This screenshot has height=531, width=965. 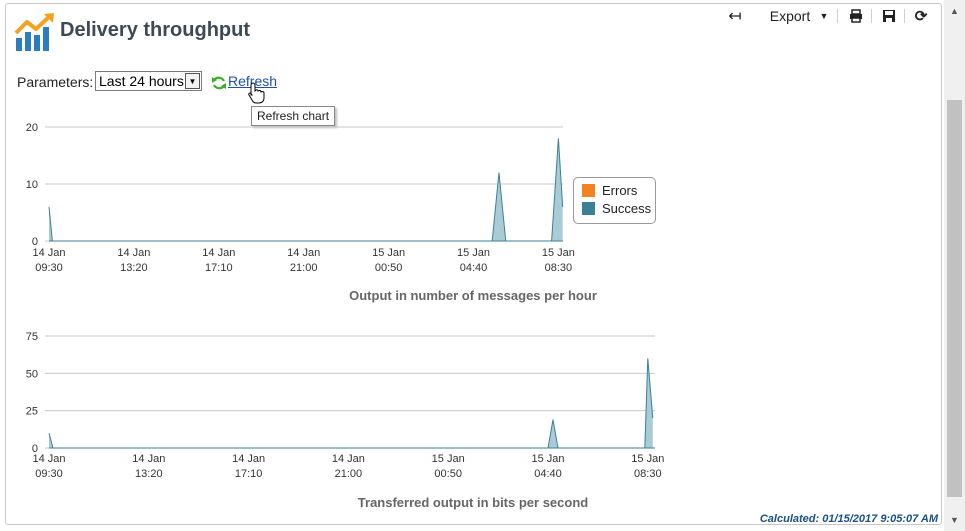 I want to click on y-tick-label: 75, so click(x=32, y=337).